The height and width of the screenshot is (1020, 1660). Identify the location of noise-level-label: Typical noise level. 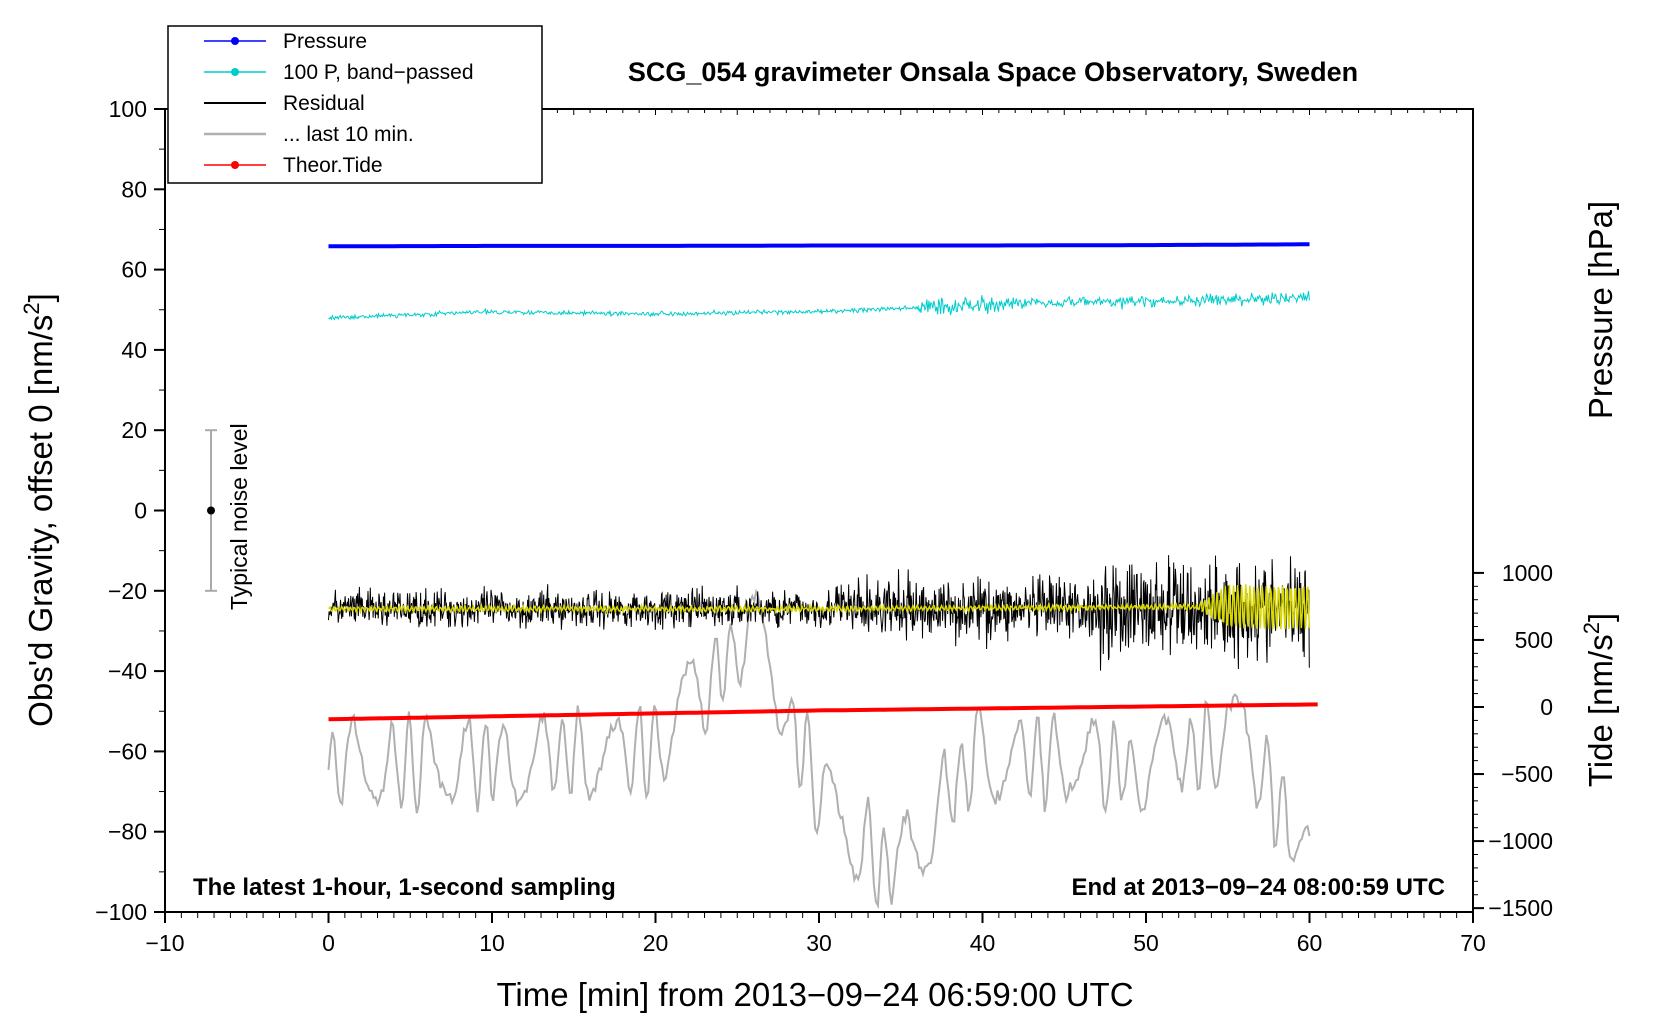
(239, 516).